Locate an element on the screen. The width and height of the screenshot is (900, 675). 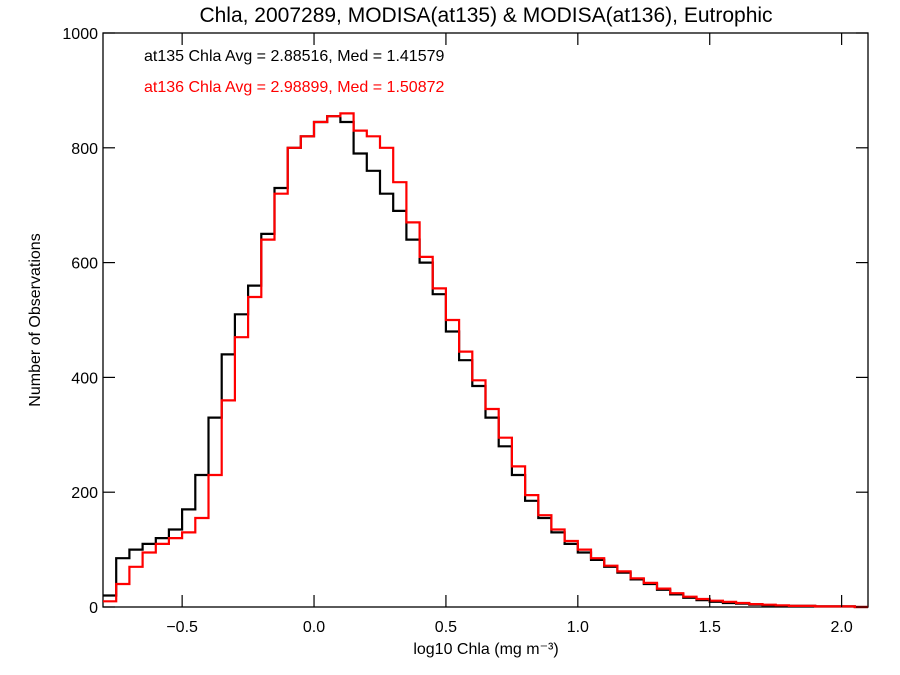
y-tick-label: 200 is located at coordinates (84, 493).